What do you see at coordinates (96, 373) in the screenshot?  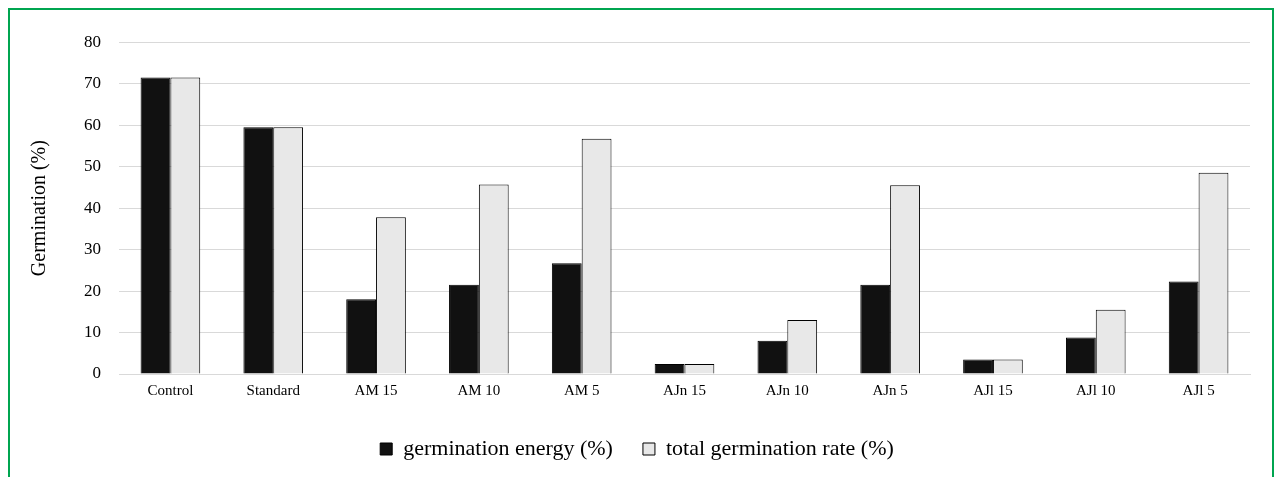 I see `y-tick-label: 0` at bounding box center [96, 373].